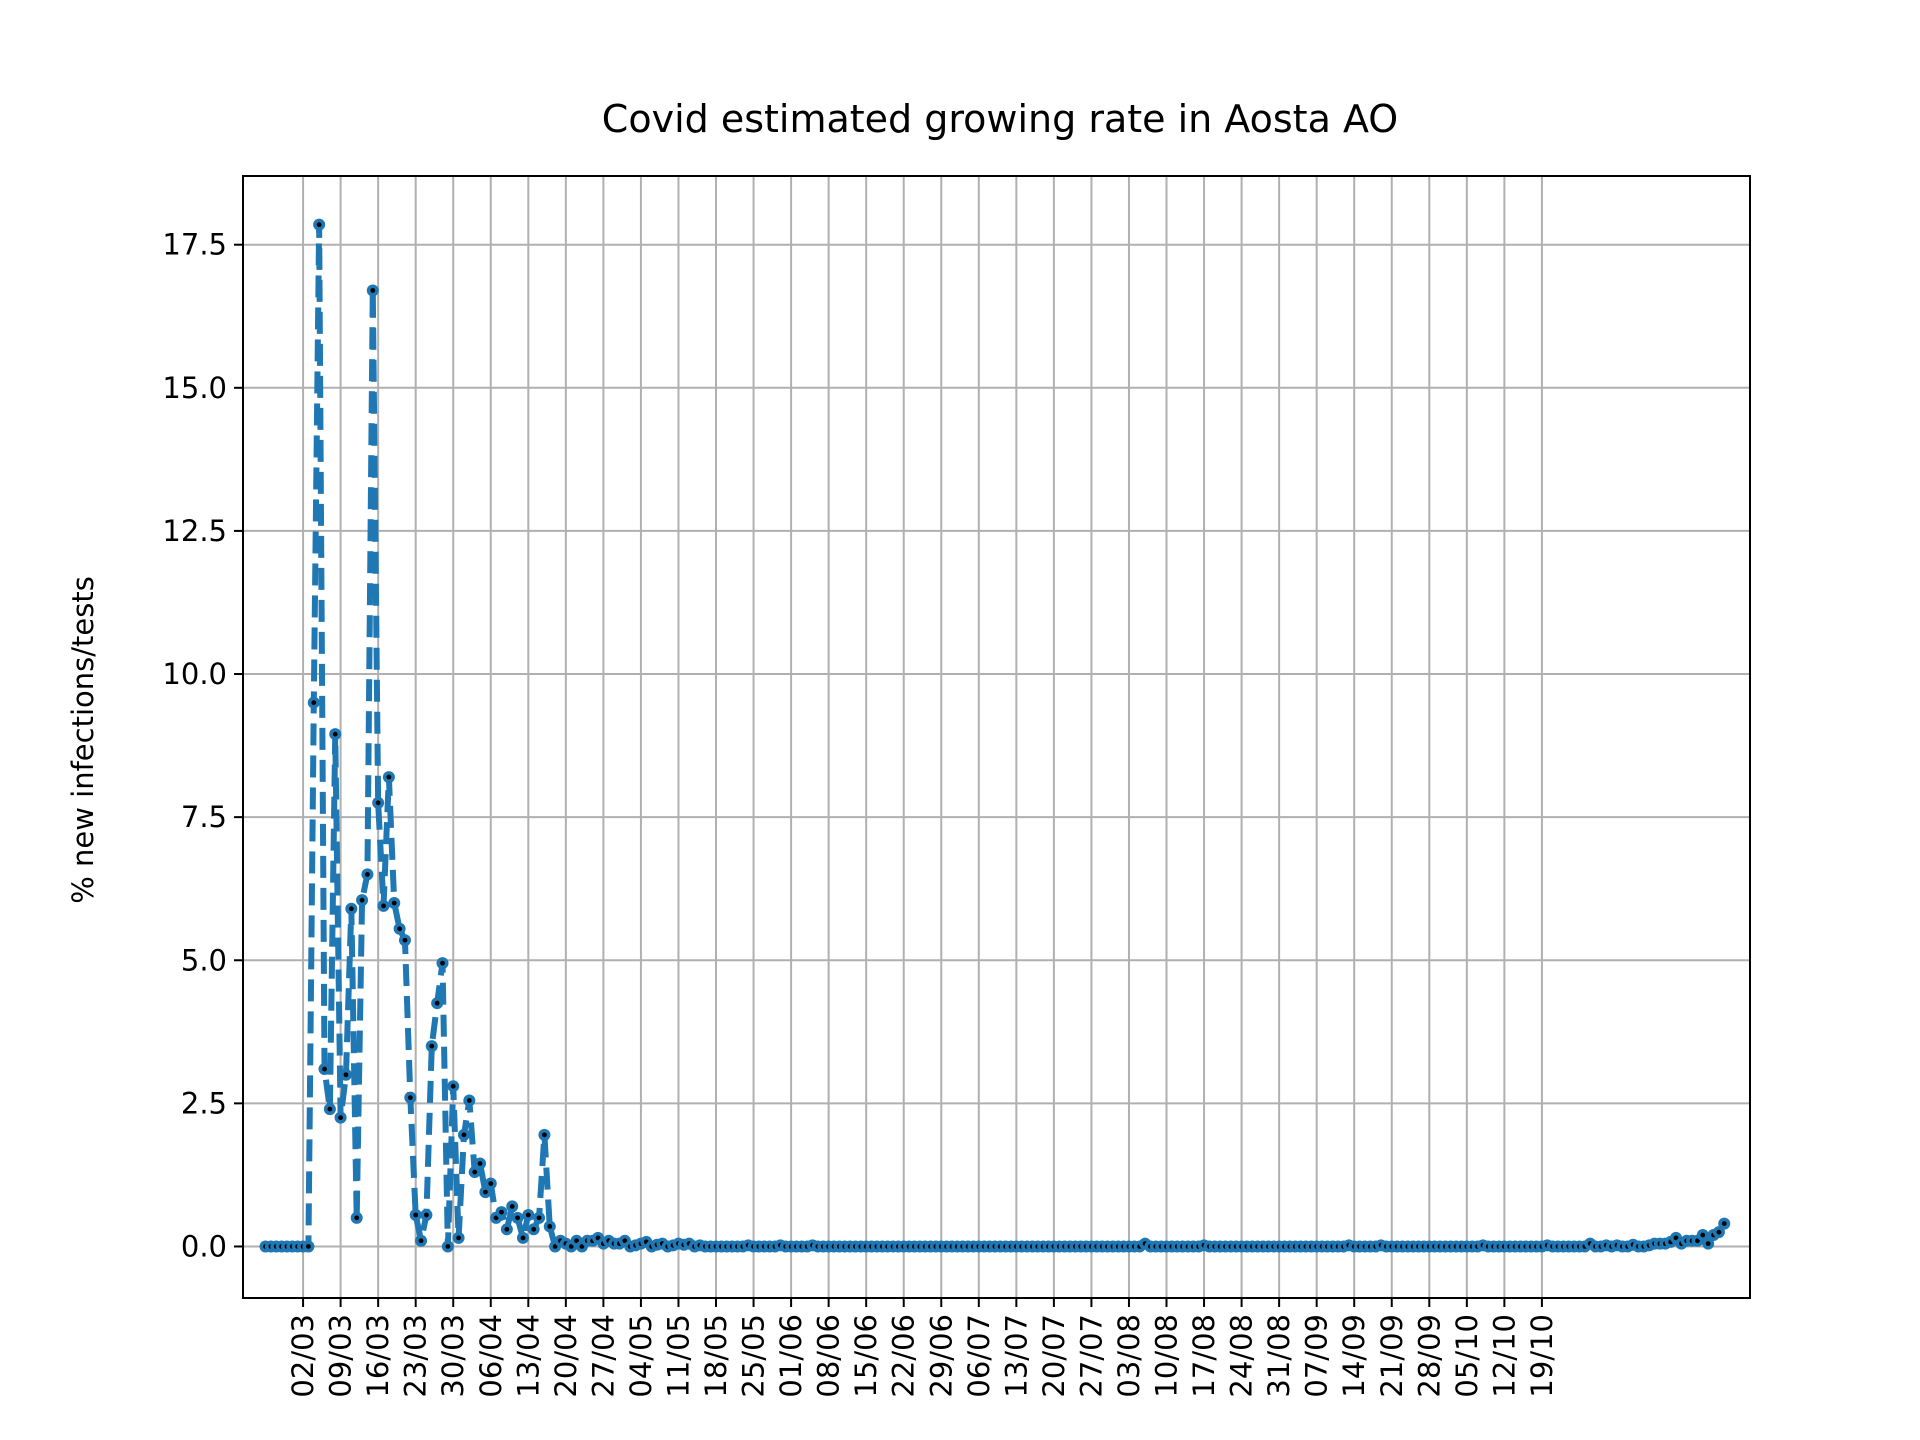 This screenshot has height=1440, width=1920. Describe the element at coordinates (491, 1356) in the screenshot. I see `x-tick-label: 06/04` at that location.